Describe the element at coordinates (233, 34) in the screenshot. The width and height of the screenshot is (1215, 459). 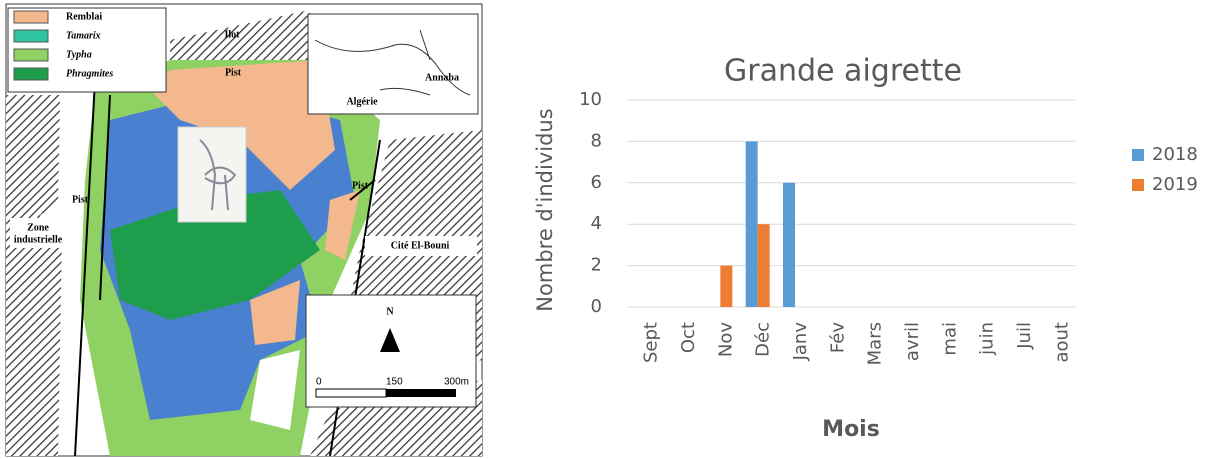
I see `map-label: Ilot` at that location.